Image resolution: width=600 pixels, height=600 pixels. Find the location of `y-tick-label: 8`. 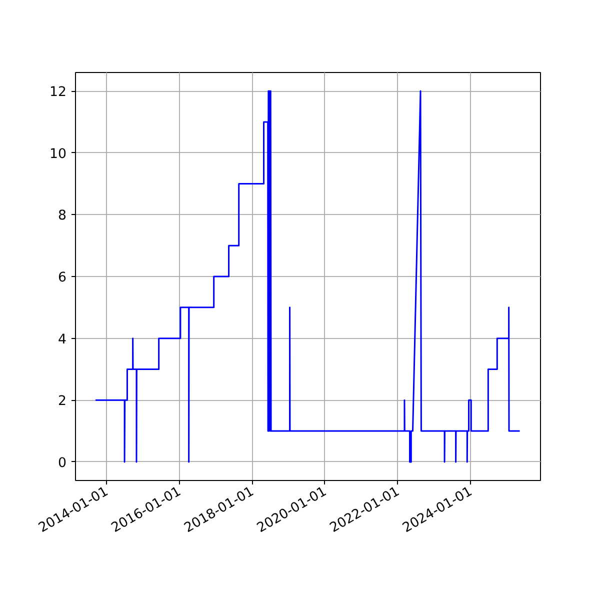

y-tick-label: 8 is located at coordinates (62, 216).